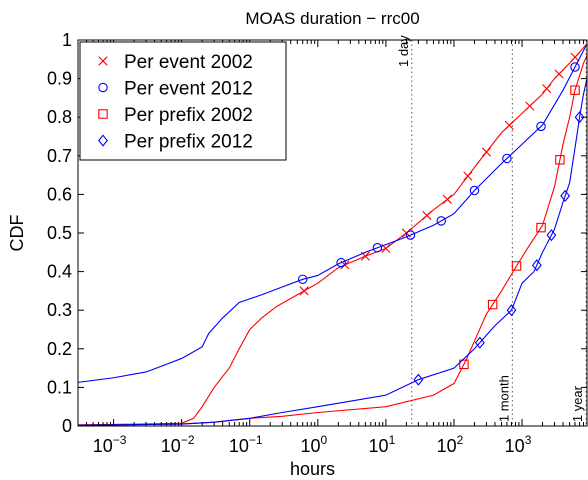  Describe the element at coordinates (103, 114) in the screenshot. I see `legend-marker-per-prefix-2002` at that location.